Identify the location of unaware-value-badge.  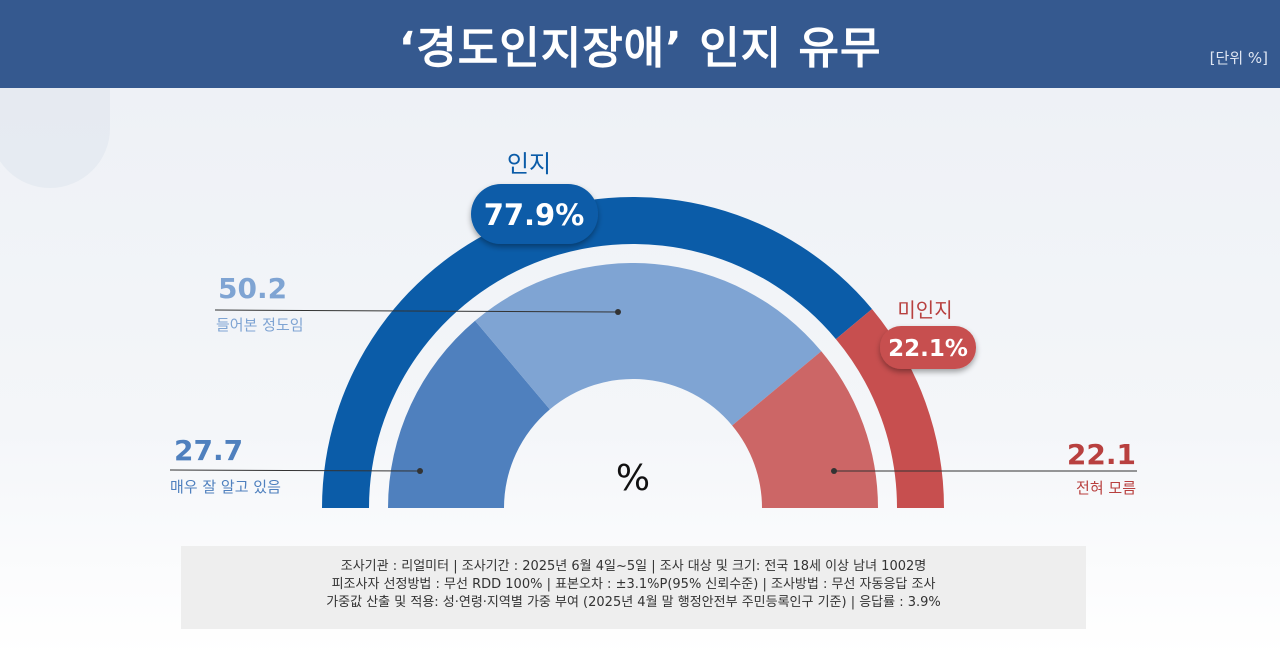
(928, 347).